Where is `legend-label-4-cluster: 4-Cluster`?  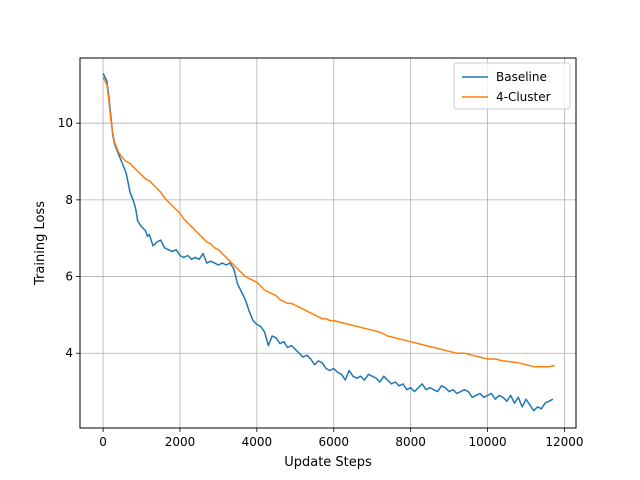
legend-label-4-cluster: 4-Cluster is located at coordinates (523, 97).